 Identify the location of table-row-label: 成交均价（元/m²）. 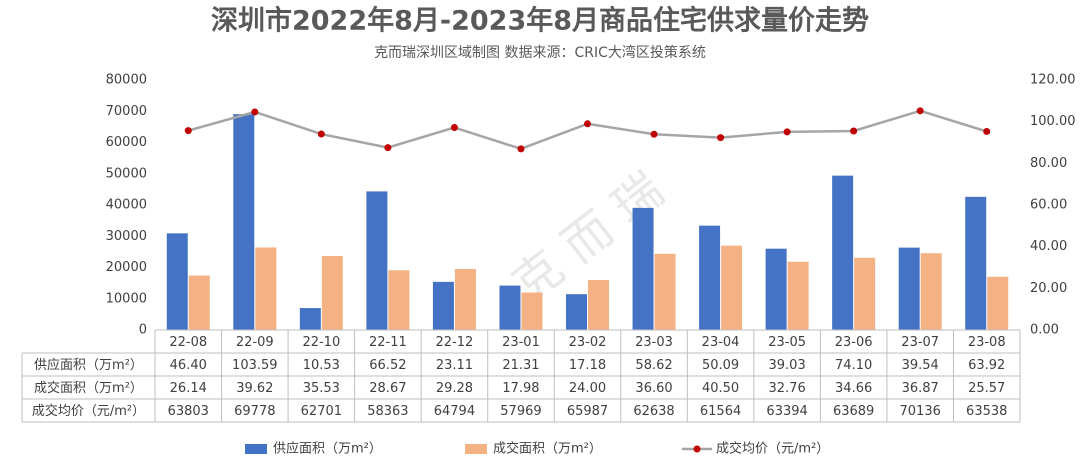
(88, 411).